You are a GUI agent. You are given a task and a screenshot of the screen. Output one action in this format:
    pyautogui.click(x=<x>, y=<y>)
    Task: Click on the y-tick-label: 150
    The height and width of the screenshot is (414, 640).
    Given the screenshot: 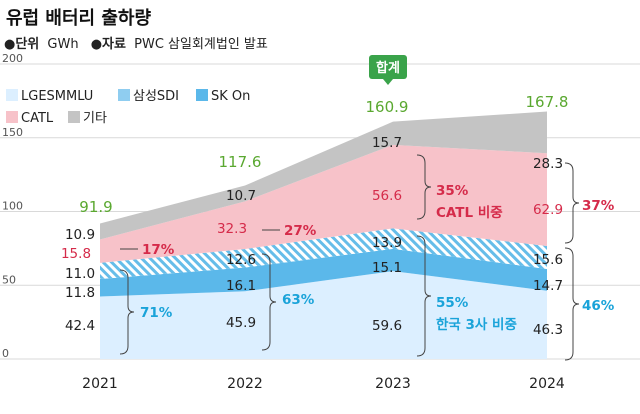 What is the action you would take?
    pyautogui.click(x=12, y=132)
    